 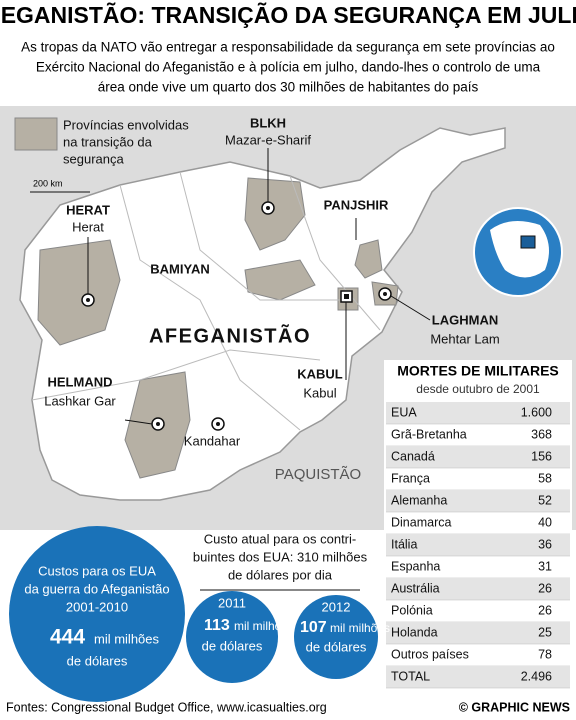 What do you see at coordinates (230, 335) in the screenshot?
I see `country-label: AFEGANISTÃO` at bounding box center [230, 335].